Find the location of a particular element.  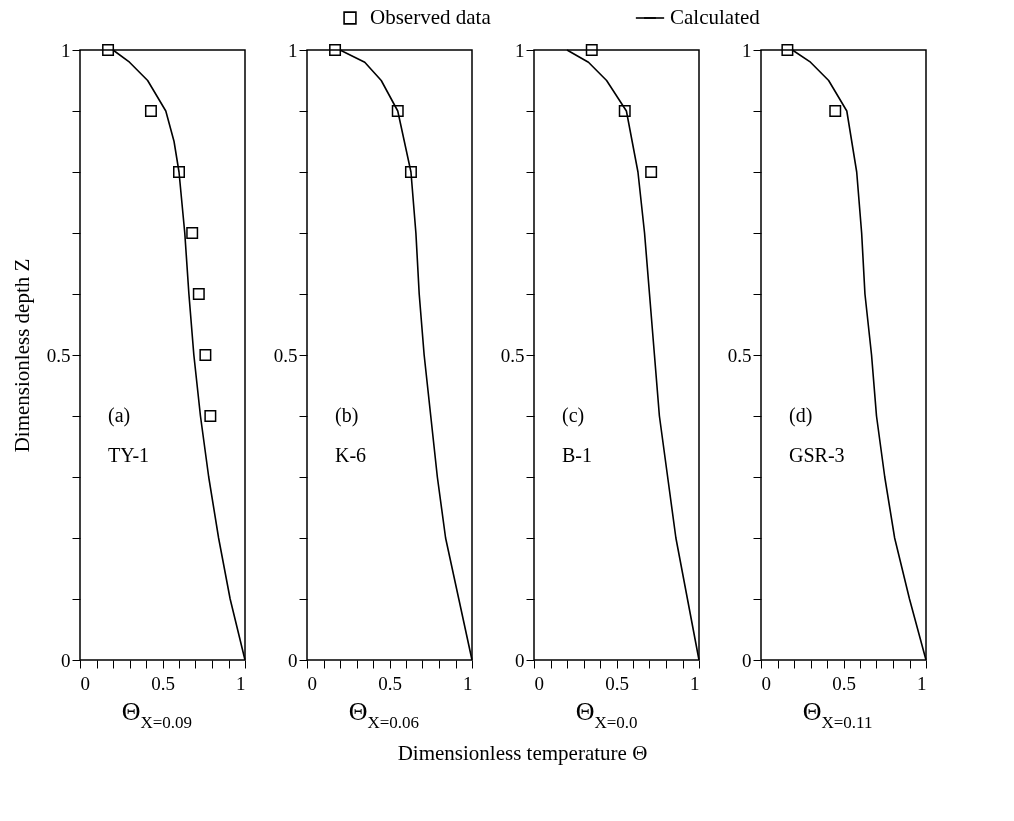

annotation: K-6 is located at coordinates (351, 455).